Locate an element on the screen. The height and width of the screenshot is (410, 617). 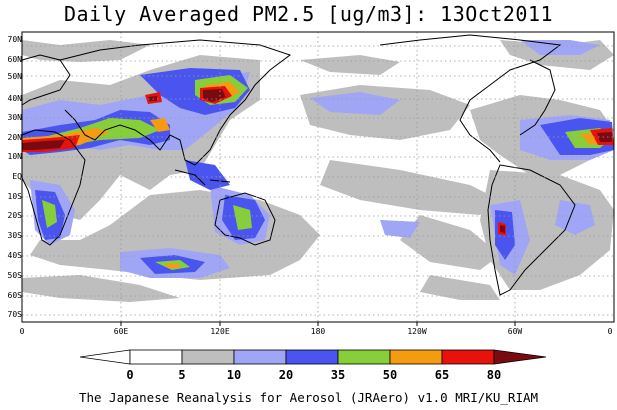
lat-label-40s: 40S is located at coordinates (14, 255).